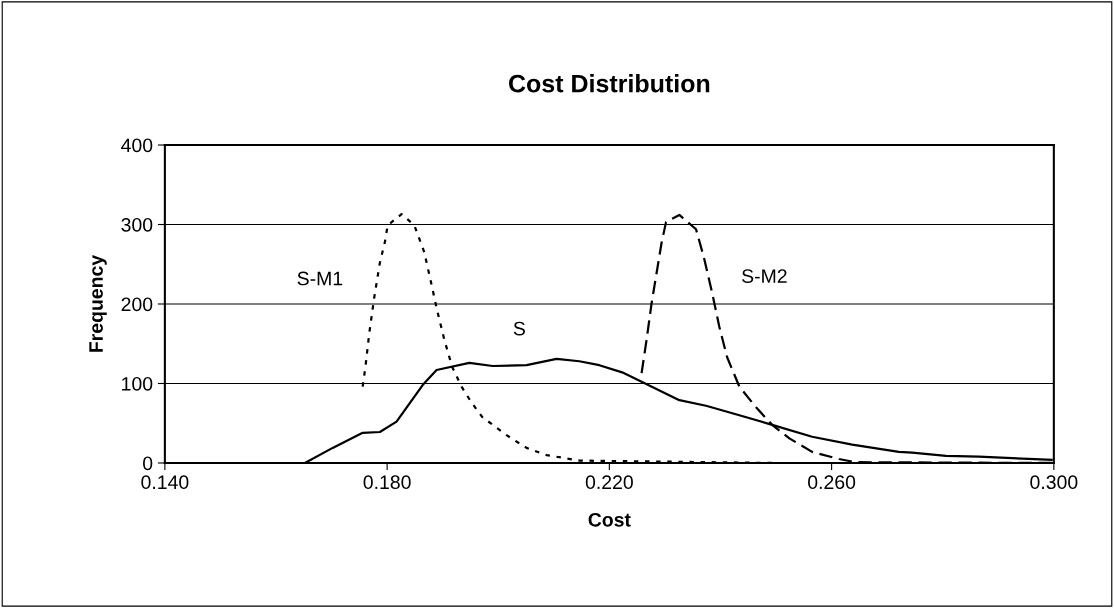 This screenshot has height=608, width=1114. What do you see at coordinates (165, 482) in the screenshot?
I see `x-tick-label: 0.140` at bounding box center [165, 482].